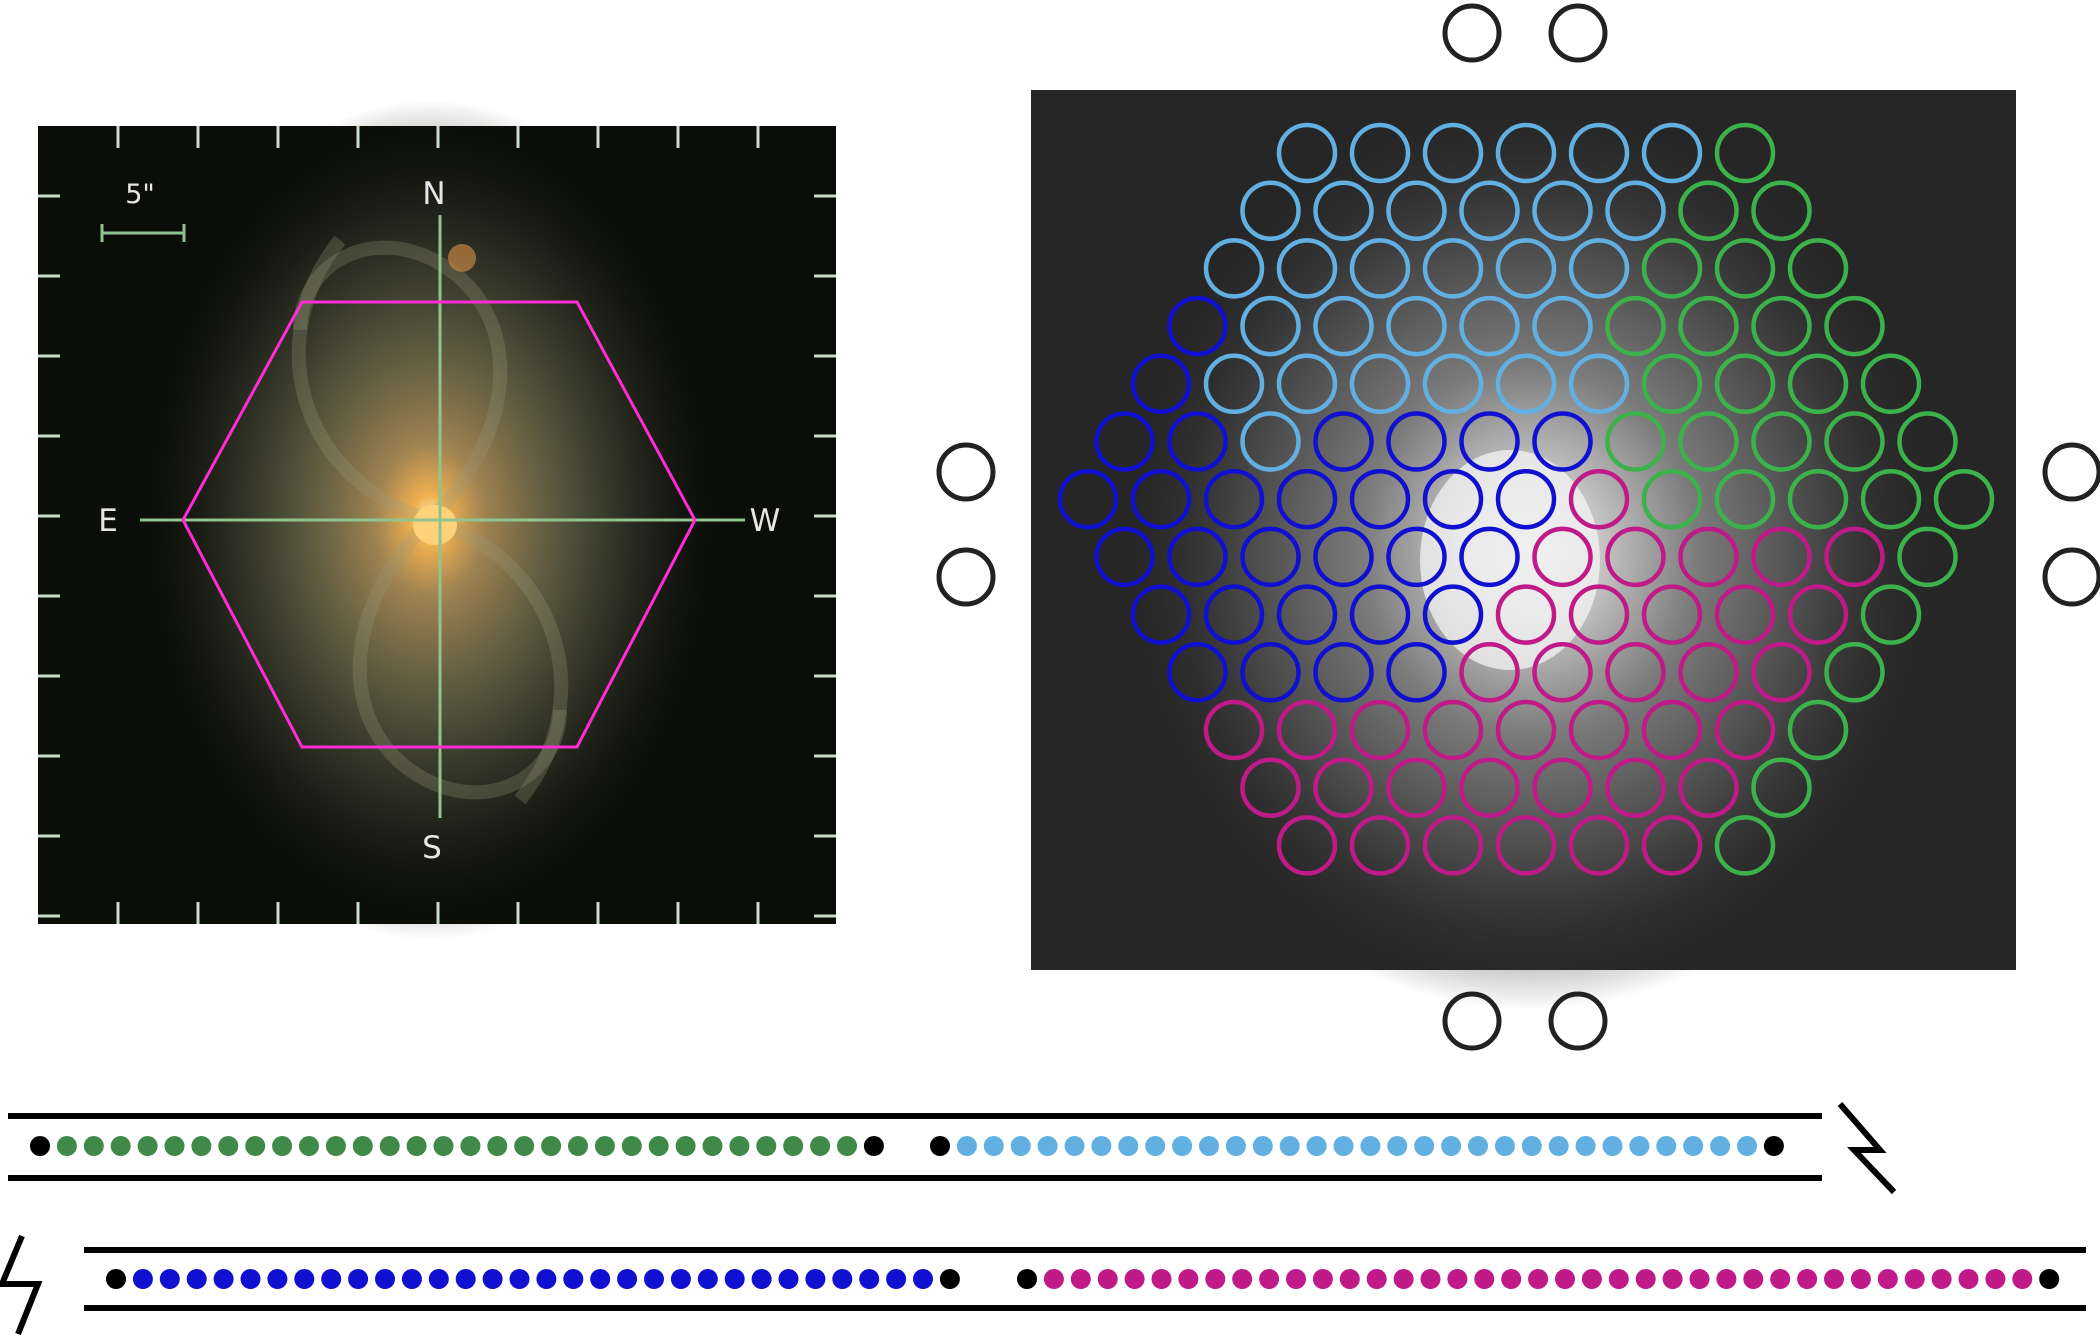 The width and height of the screenshot is (2100, 1340). I want to click on scale-bar-label: 5", so click(140, 194).